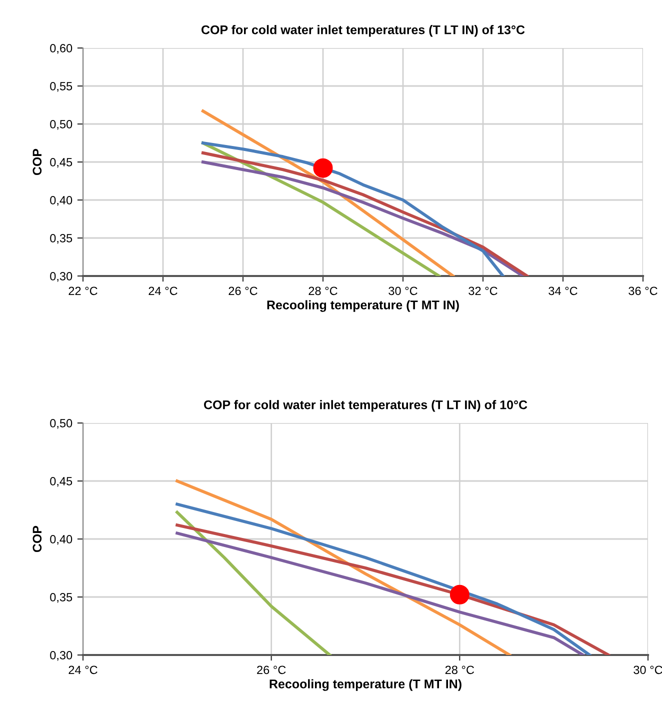  Describe the element at coordinates (61, 49) in the screenshot. I see `y-tick-label: 0,60` at that location.